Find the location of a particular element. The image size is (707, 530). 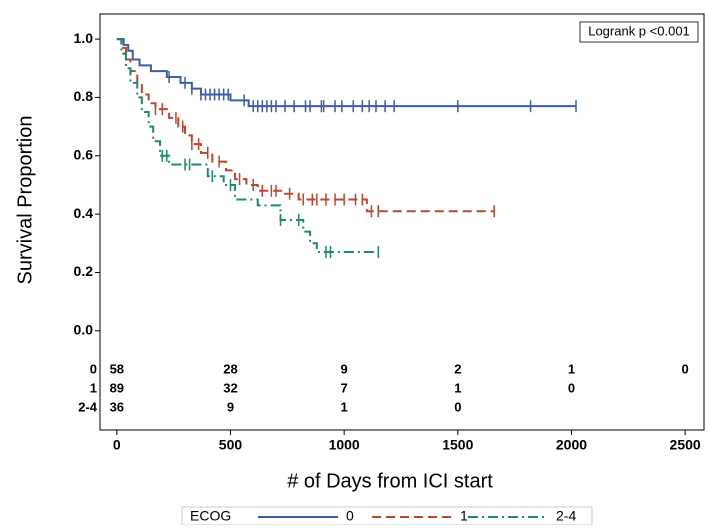

risk-count: 2 is located at coordinates (457, 368).